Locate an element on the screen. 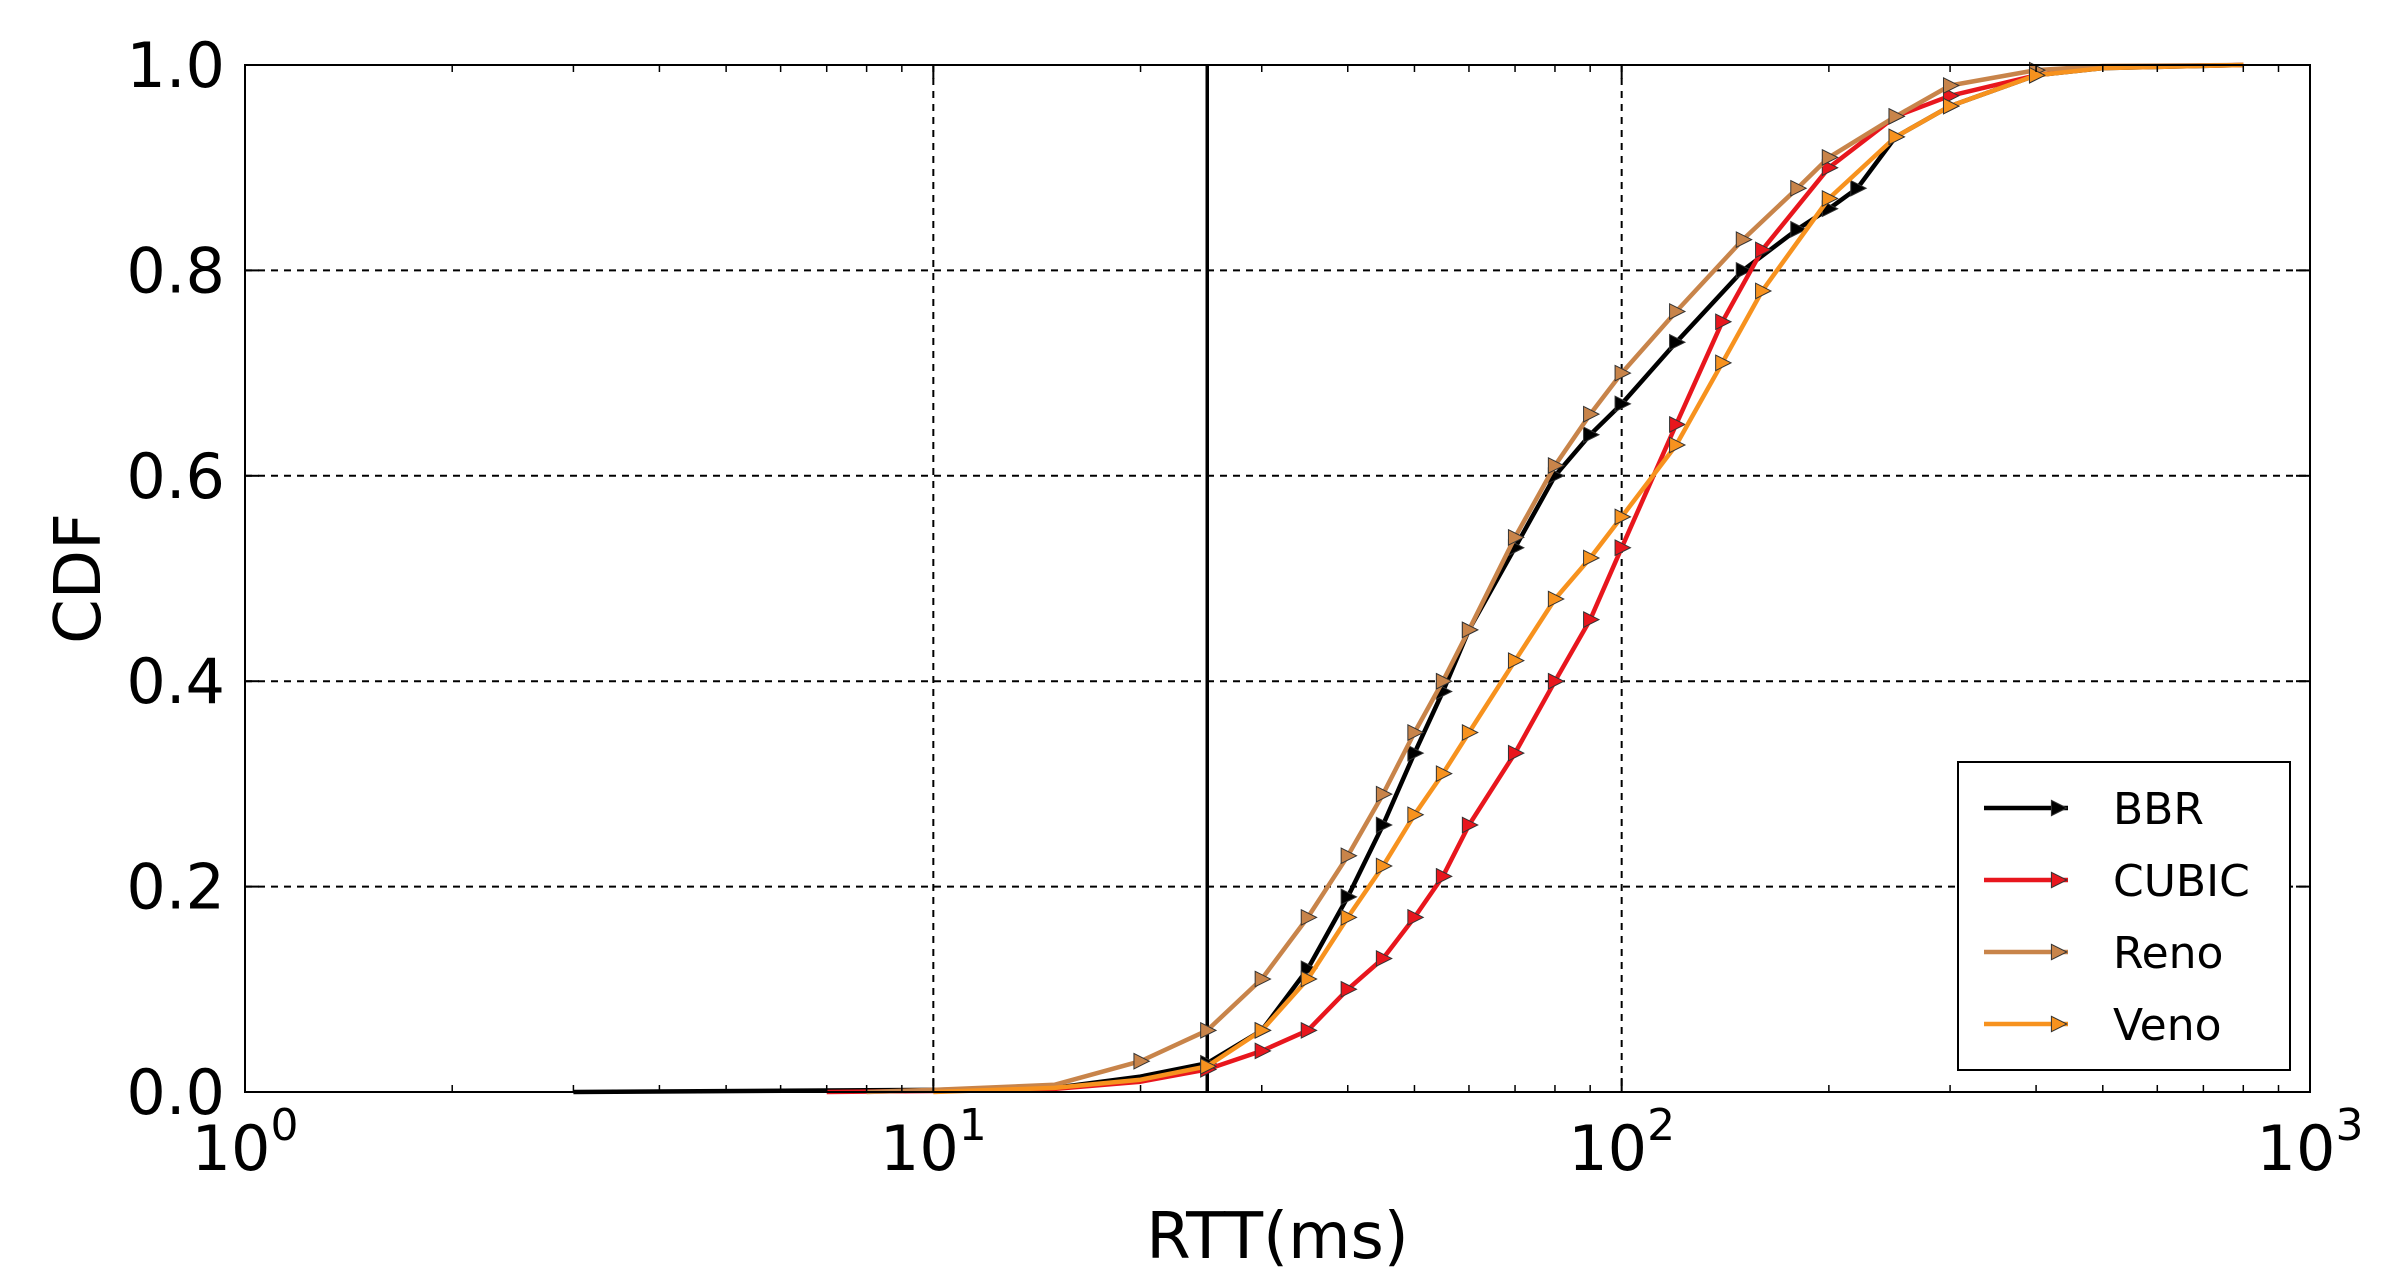  x-tick-label: 10¹ is located at coordinates (933, 1142).